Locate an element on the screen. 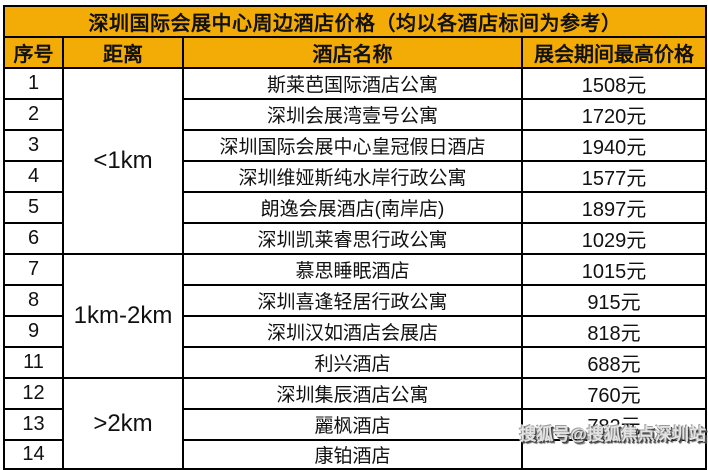  price-cell: 915元 is located at coordinates (614, 300).